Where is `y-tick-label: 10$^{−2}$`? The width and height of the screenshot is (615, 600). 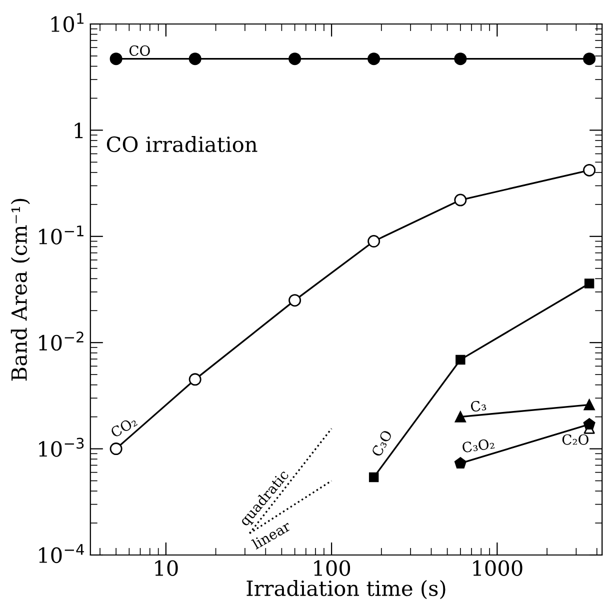
y-tick-label: 10$^{−2}$ is located at coordinates (61, 341).